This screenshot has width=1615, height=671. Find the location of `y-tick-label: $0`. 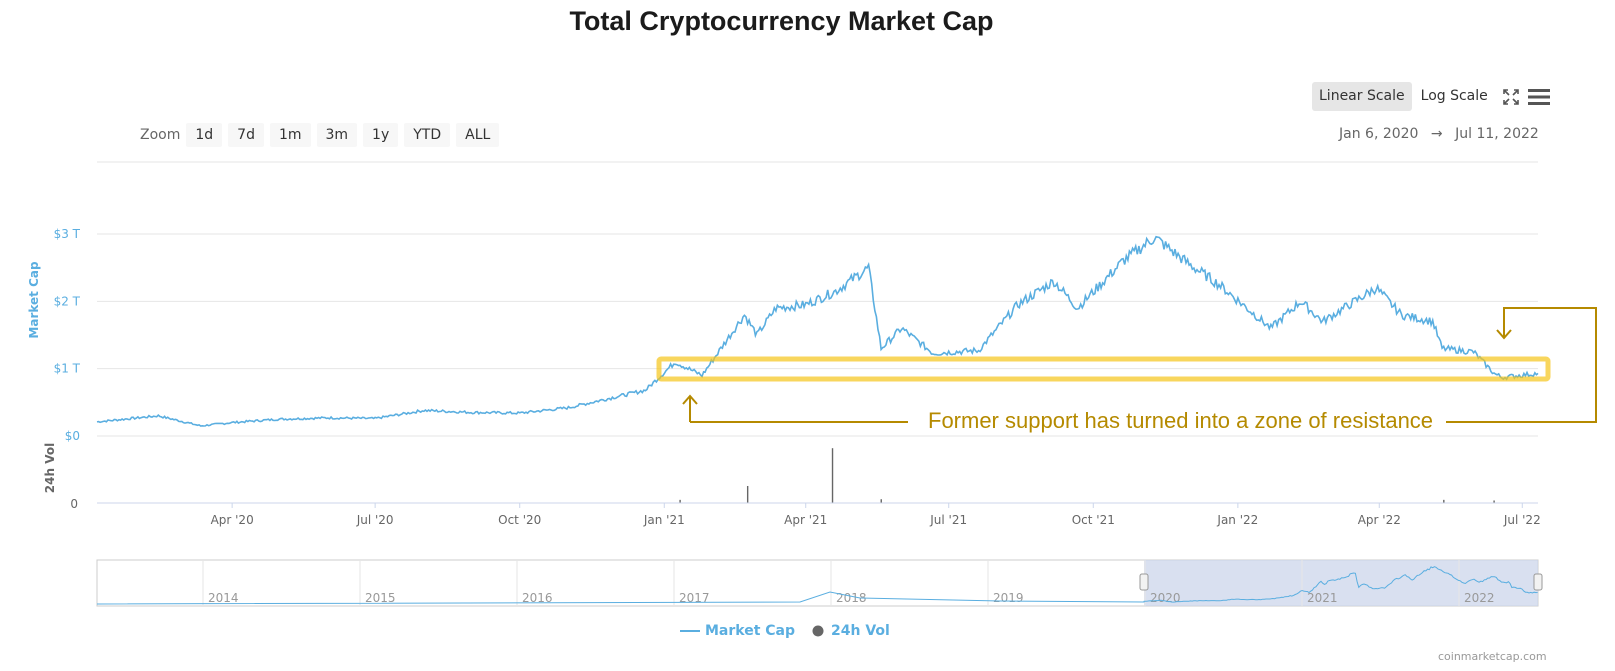

y-tick-label: $0 is located at coordinates (72, 436).